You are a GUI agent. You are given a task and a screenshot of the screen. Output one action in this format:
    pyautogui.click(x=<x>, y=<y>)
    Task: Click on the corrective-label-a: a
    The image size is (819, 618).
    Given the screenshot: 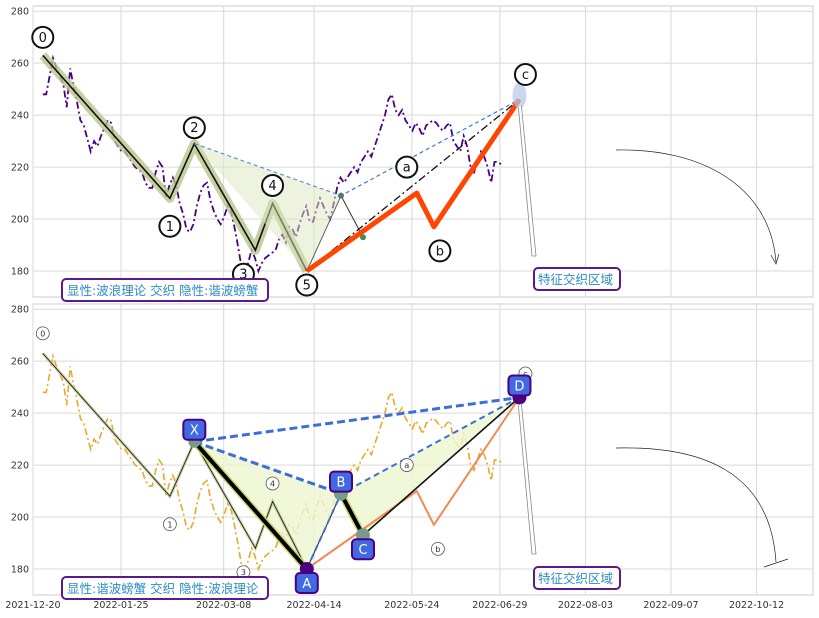 What is the action you would take?
    pyautogui.click(x=407, y=168)
    